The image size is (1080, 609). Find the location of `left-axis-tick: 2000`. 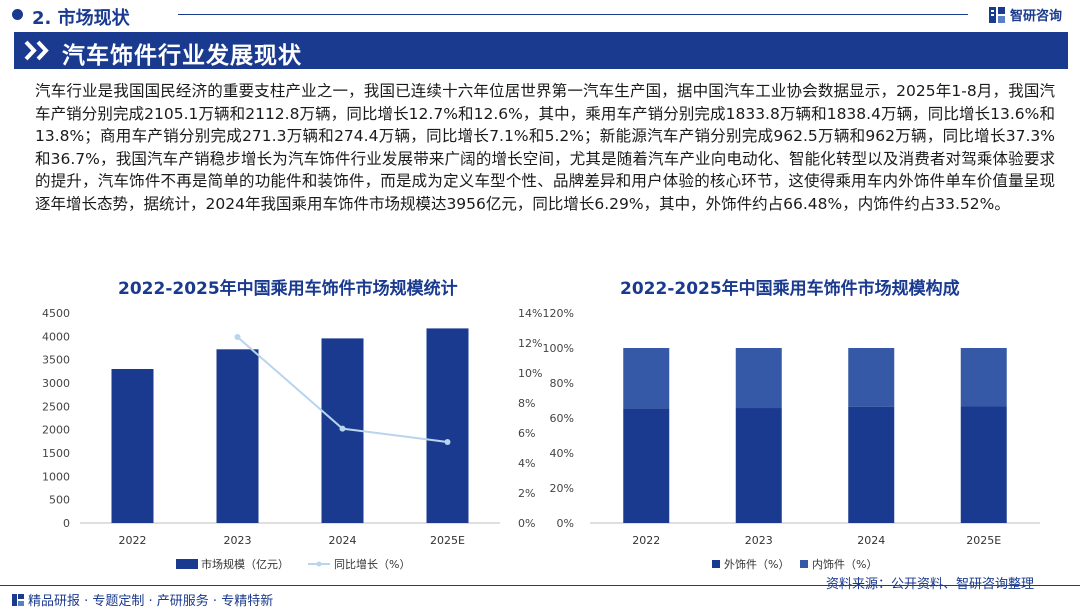

left-axis-tick: 2000 is located at coordinates (56, 430).